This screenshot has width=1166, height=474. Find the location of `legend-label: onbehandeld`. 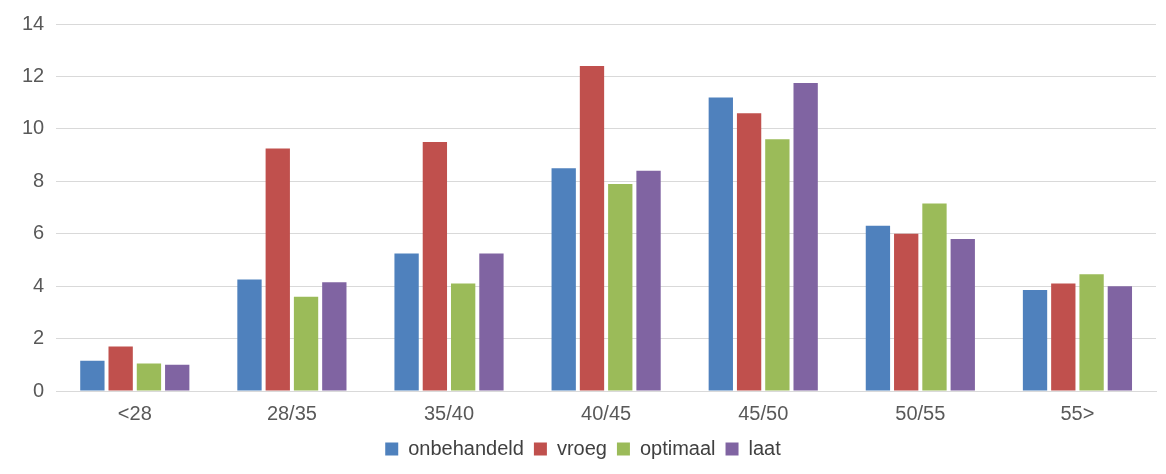

legend-label: onbehandeld is located at coordinates (466, 447).